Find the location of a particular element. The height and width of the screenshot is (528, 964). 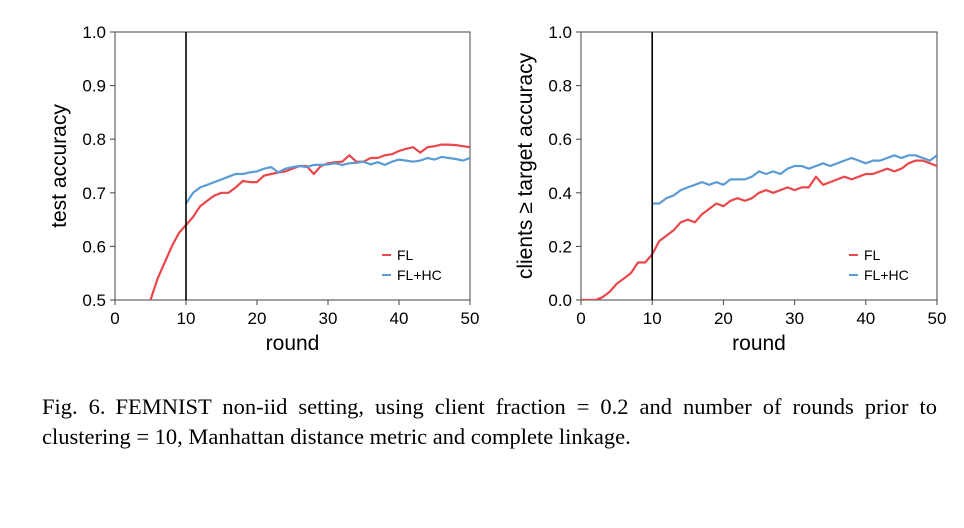

y-axis-label: test accuracy is located at coordinates (59, 166).